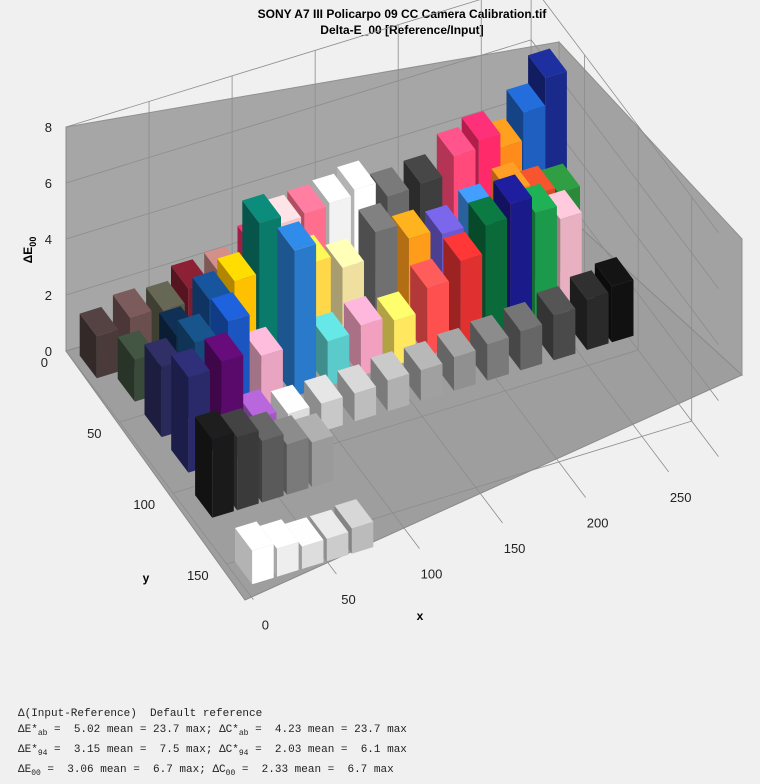 This screenshot has width=760, height=784. I want to click on svg-text: ΔE00, so click(29, 250).